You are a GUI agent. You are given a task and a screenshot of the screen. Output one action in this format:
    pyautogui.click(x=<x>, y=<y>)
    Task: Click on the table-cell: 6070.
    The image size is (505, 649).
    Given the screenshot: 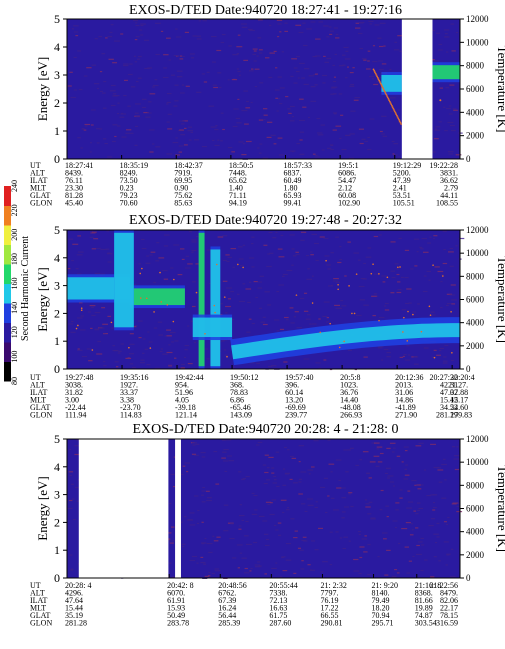 What is the action you would take?
    pyautogui.click(x=176, y=593)
    